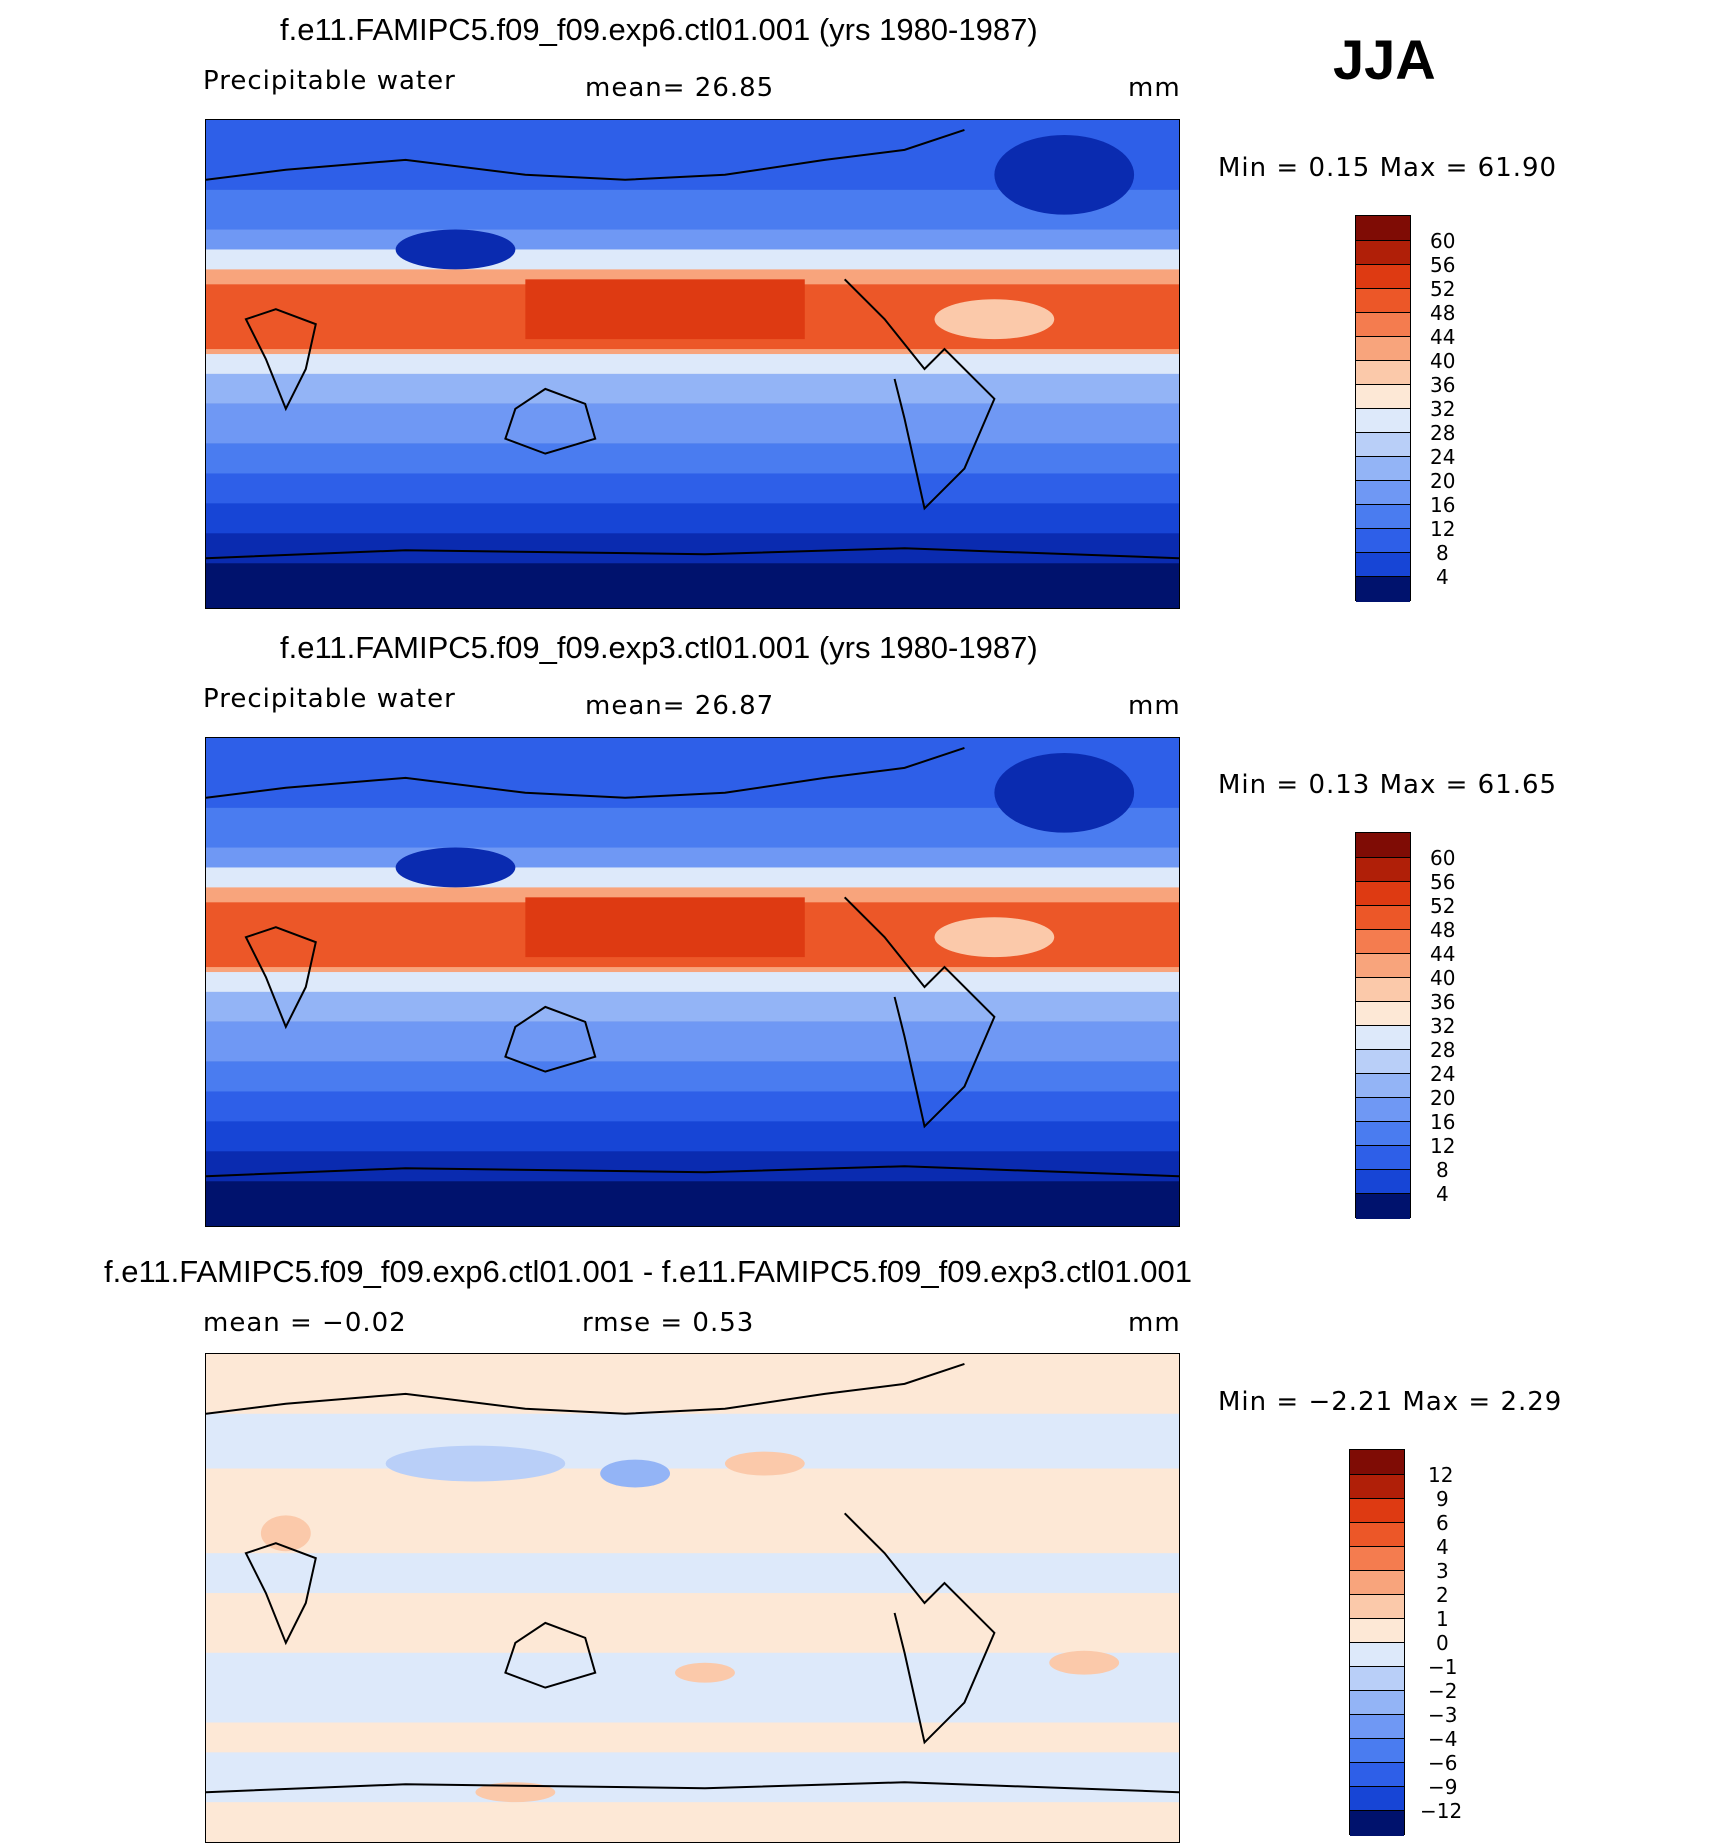 The width and height of the screenshot is (1710, 1847). I want to click on colorbar-tick-label: −1, so click(1443, 1667).